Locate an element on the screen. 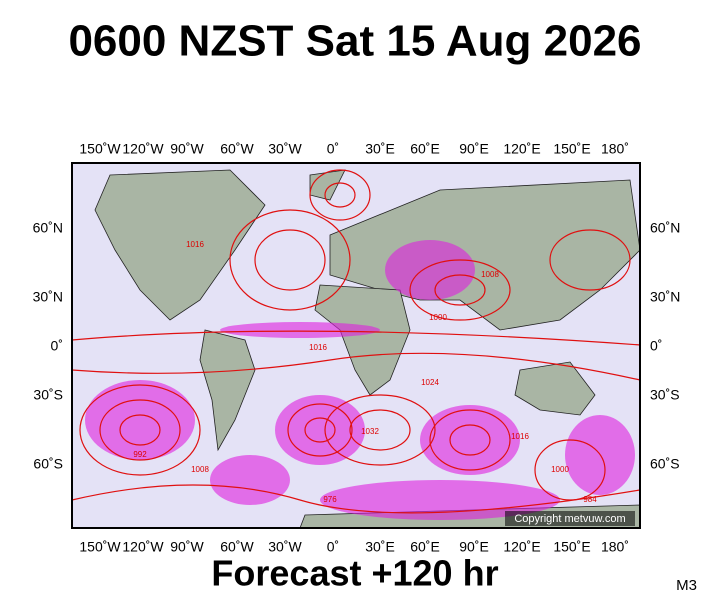 This screenshot has width=711, height=600. bottom-axis-label: 90˚E is located at coordinates (474, 547).